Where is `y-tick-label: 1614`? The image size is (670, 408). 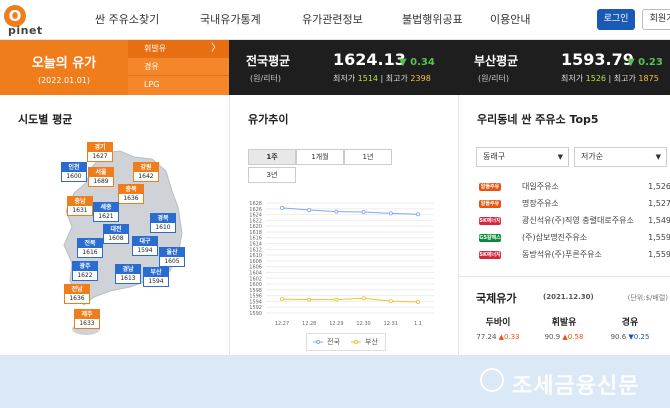 y-tick-label: 1614 is located at coordinates (255, 245).